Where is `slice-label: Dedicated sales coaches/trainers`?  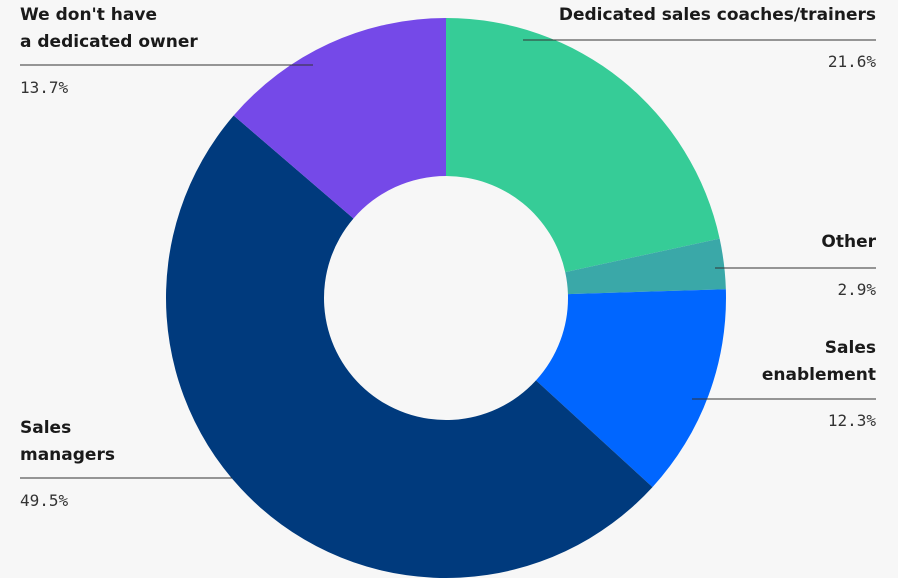 slice-label: Dedicated sales coaches/trainers is located at coordinates (717, 15).